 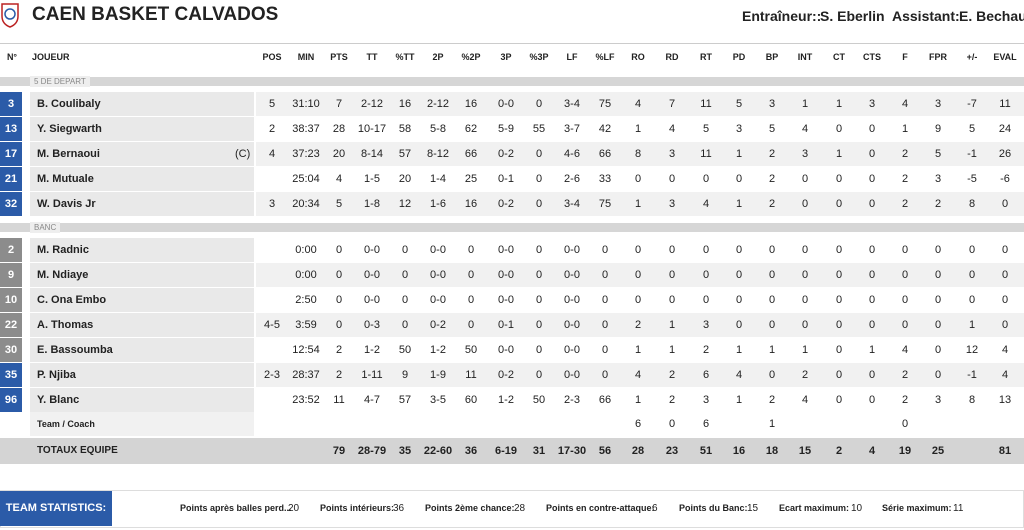 What do you see at coordinates (272, 375) in the screenshot?
I see `stat-cell: 2-3` at bounding box center [272, 375].